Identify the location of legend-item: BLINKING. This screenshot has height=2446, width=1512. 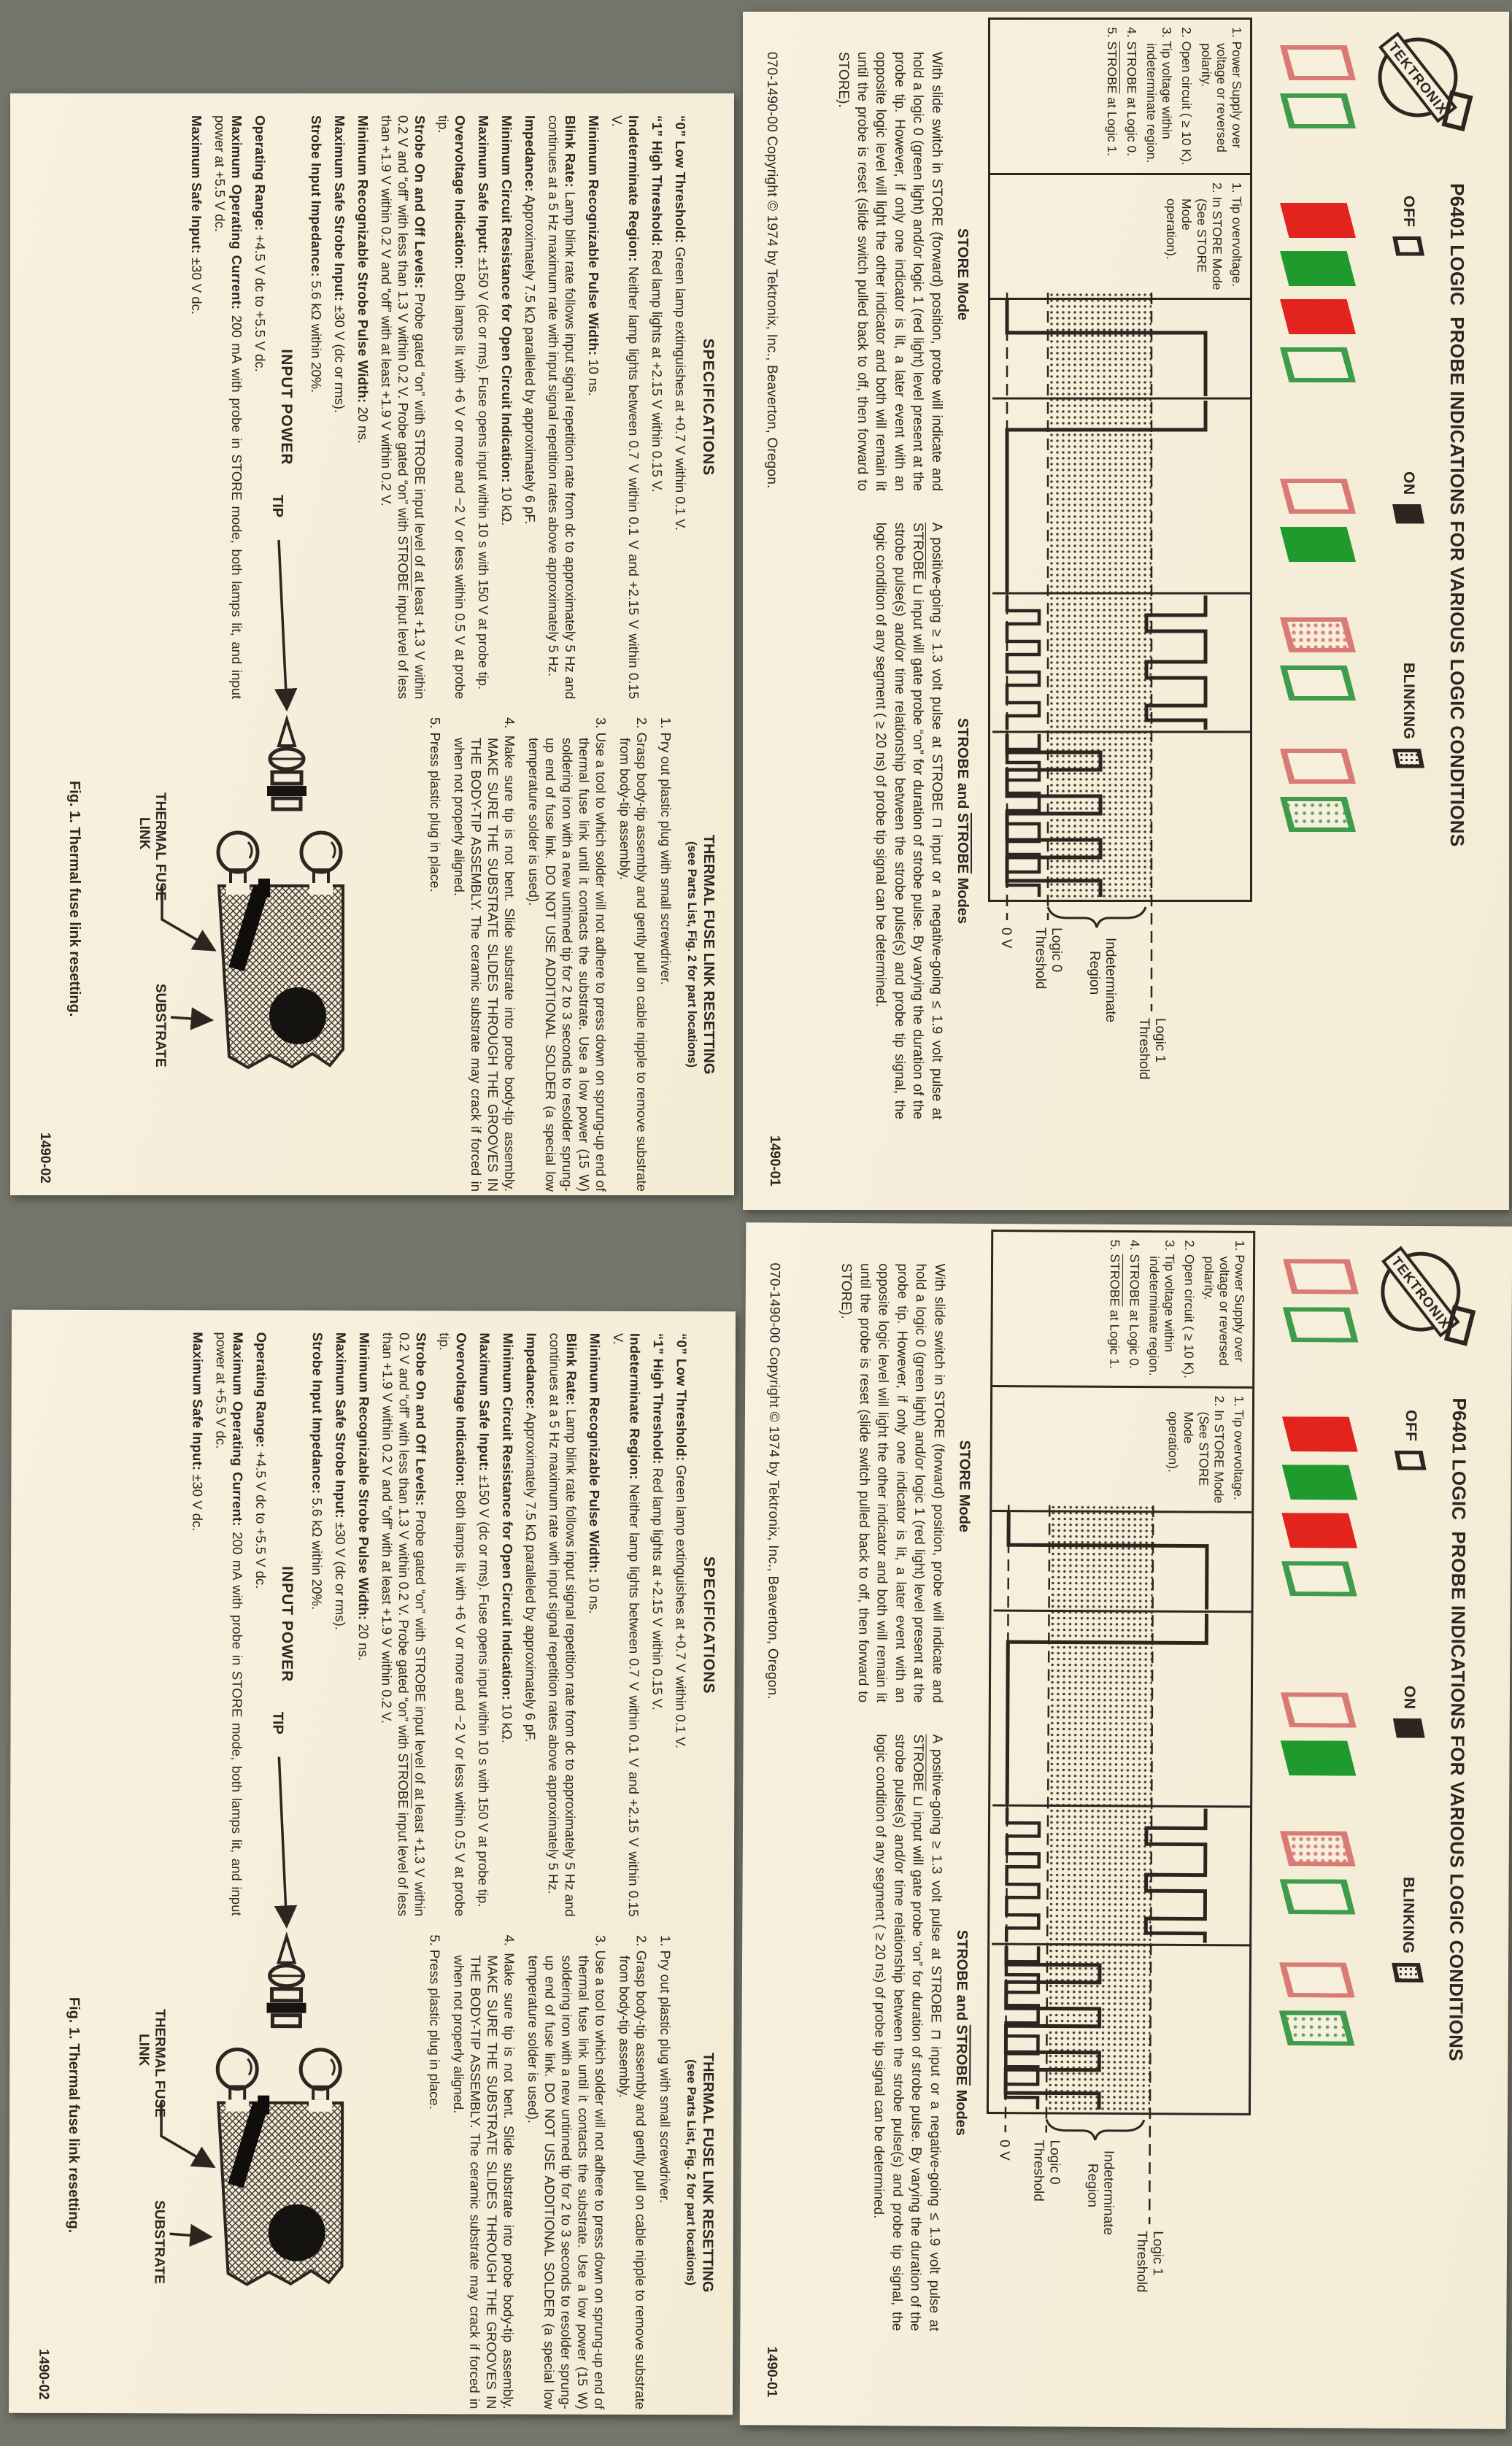
(1408, 715).